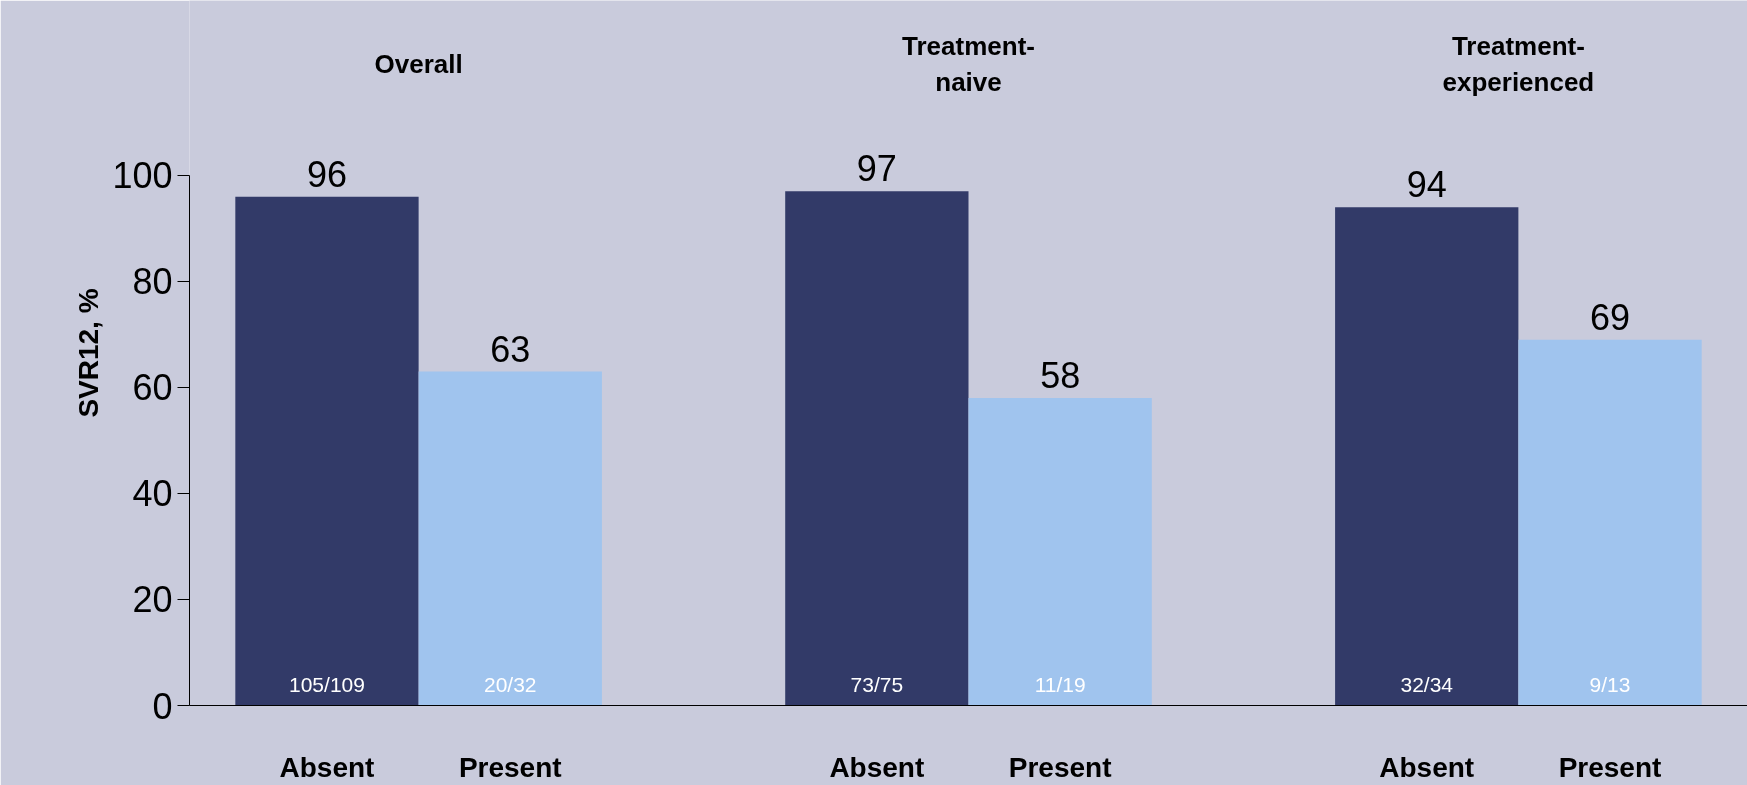 The width and height of the screenshot is (1747, 785). I want to click on data-label: 69, so click(1610, 317).